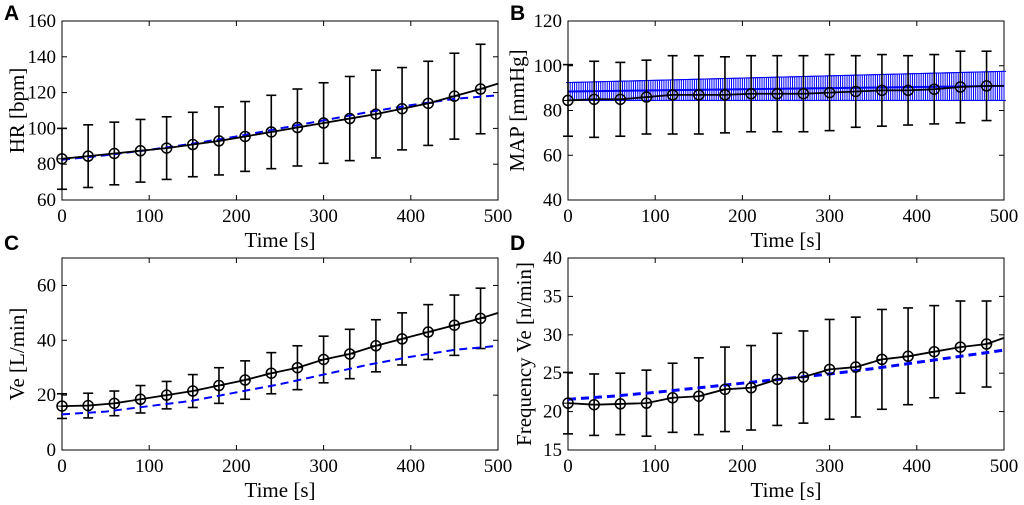 This screenshot has height=505, width=1024. I want to click on y-tick-label: 0, so click(52, 450).